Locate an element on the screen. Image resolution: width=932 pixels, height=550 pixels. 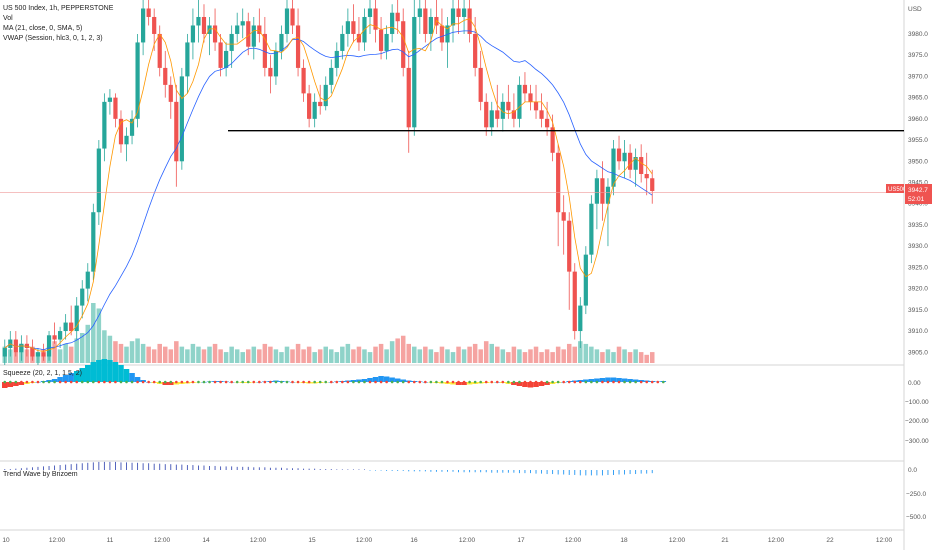
last-price-tag: US500 3942.7 52:01 is located at coordinates (909, 194).